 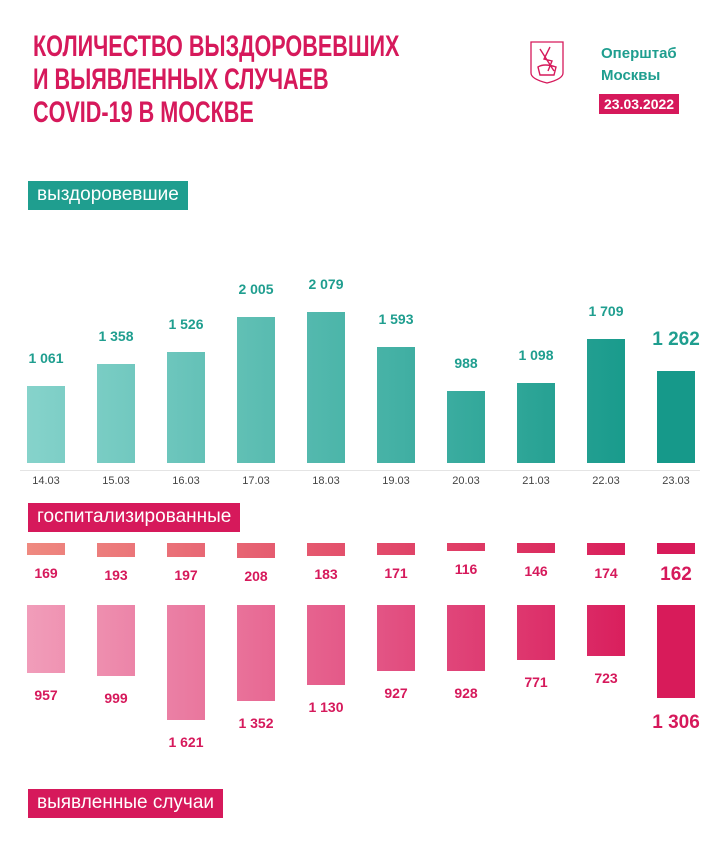 I want to click on data-label: 928, so click(x=466, y=692).